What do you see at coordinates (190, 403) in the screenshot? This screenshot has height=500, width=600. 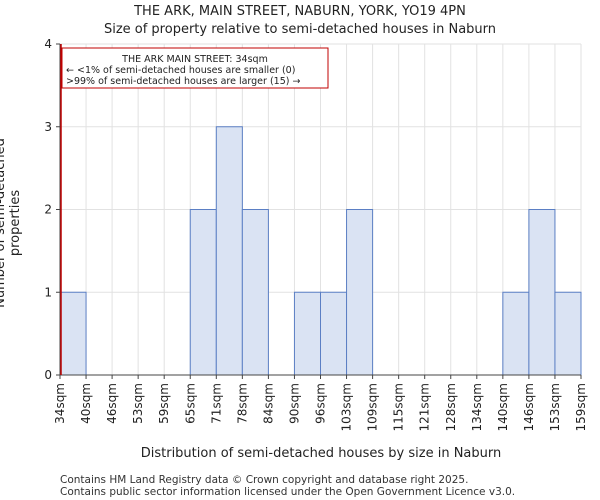 I see `x-tick-label-65sqm: 65sqm` at bounding box center [190, 403].